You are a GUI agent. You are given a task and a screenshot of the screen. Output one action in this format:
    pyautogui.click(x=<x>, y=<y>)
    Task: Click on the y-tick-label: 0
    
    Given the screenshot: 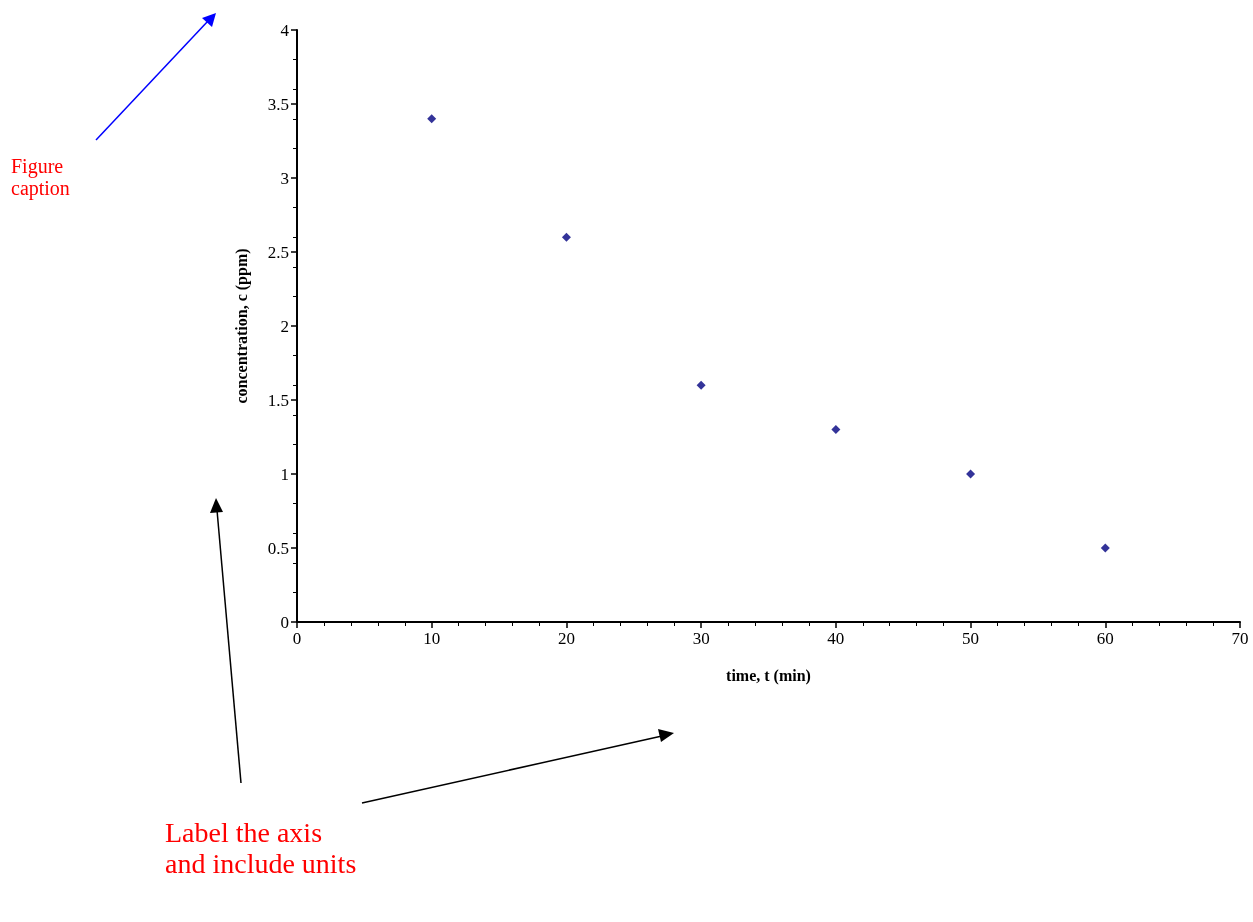 What is the action you would take?
    pyautogui.click(x=284, y=622)
    